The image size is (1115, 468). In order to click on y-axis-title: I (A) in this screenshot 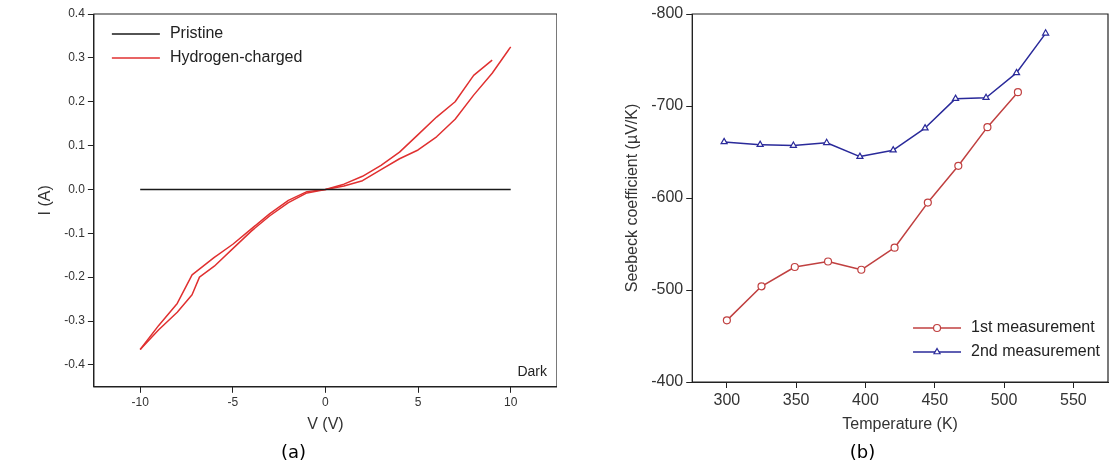, I will do `click(45, 200)`.